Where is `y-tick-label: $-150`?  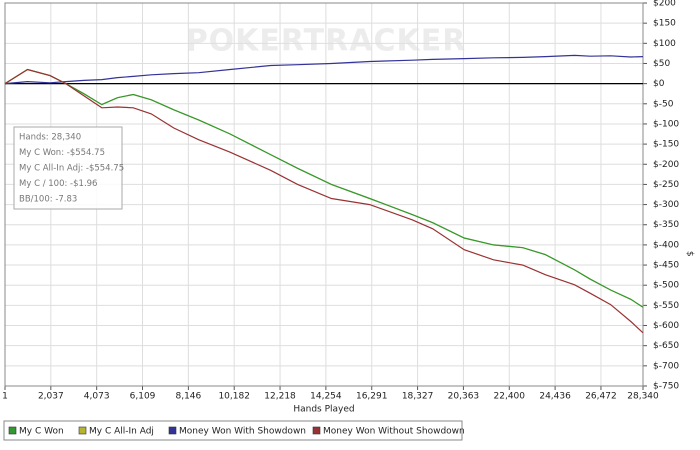 y-tick-label: $-150 is located at coordinates (666, 145).